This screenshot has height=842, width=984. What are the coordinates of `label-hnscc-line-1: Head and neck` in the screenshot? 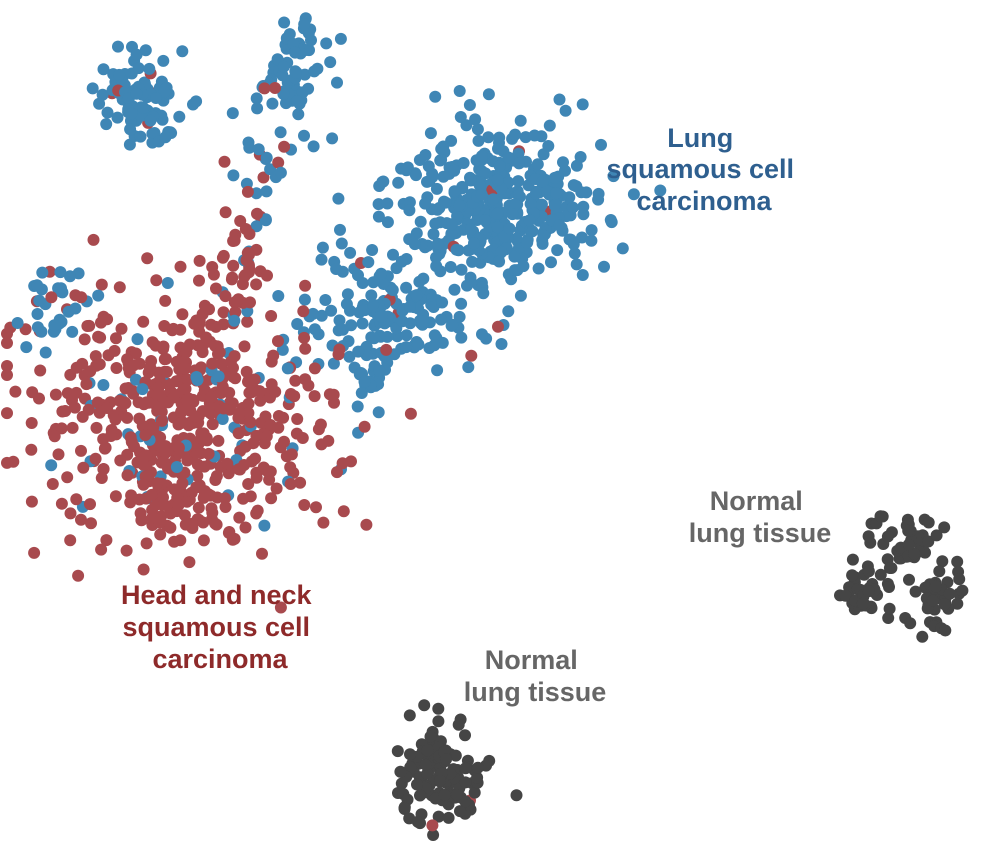 It's located at (217, 595).